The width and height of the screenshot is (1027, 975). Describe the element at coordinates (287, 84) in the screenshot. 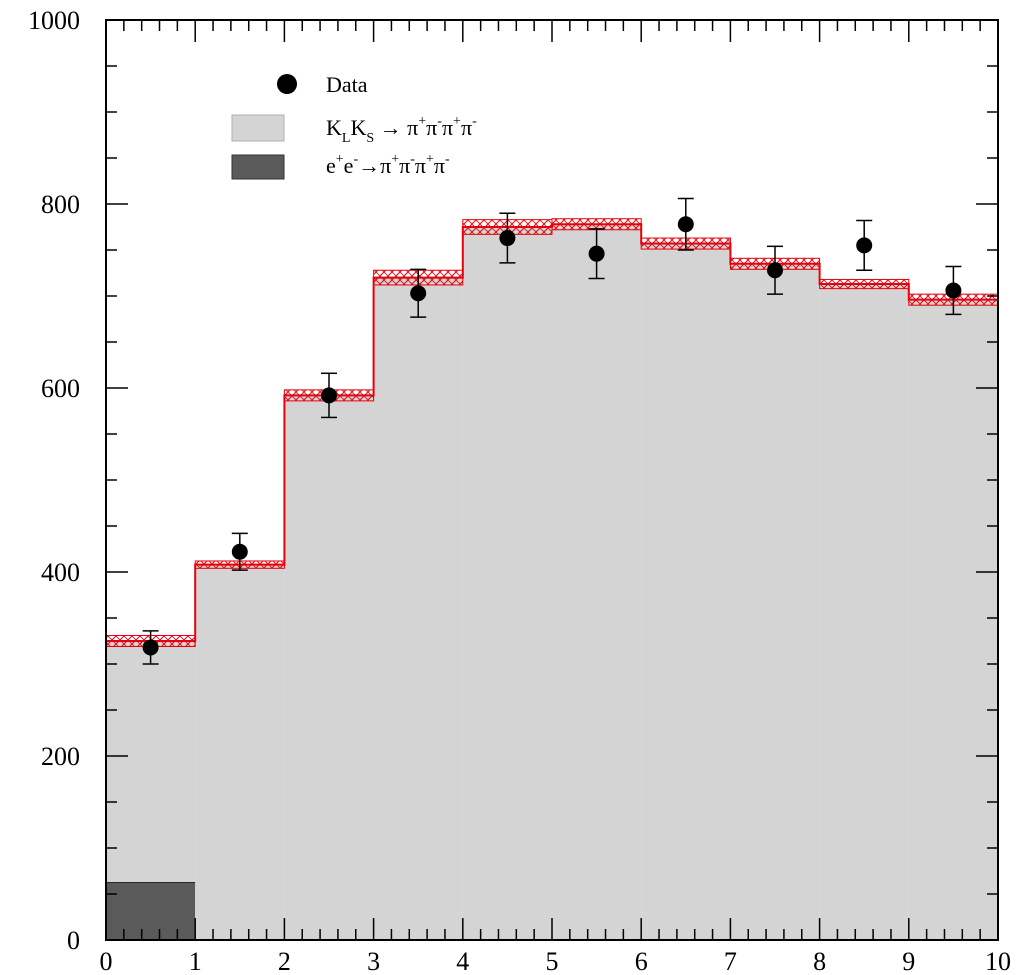

I see `legend-data-marker` at that location.